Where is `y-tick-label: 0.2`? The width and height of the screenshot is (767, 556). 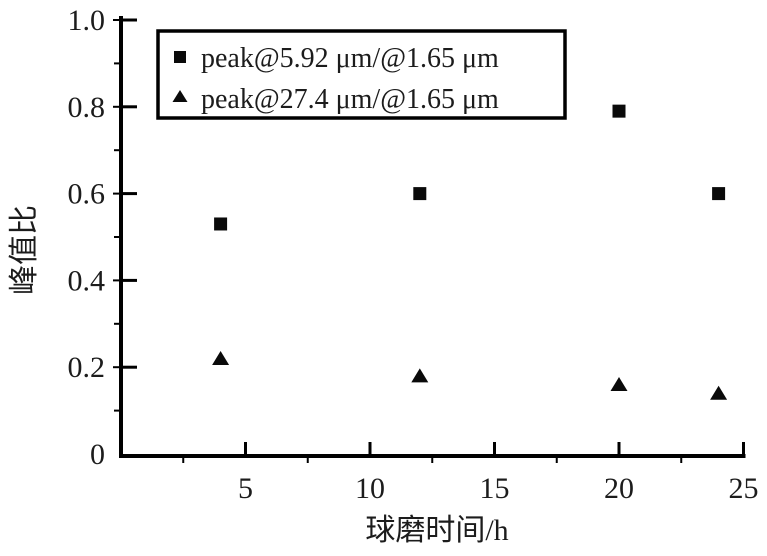 y-tick-label: 0.2 is located at coordinates (87, 367).